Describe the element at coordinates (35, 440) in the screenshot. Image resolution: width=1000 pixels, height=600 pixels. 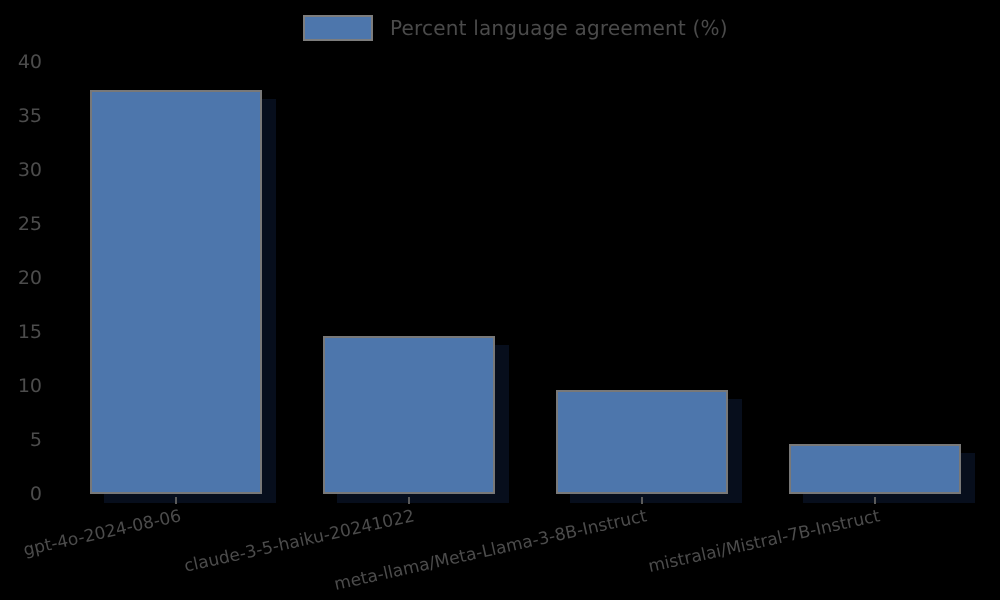
I see `y-tick-label: 5` at that location.